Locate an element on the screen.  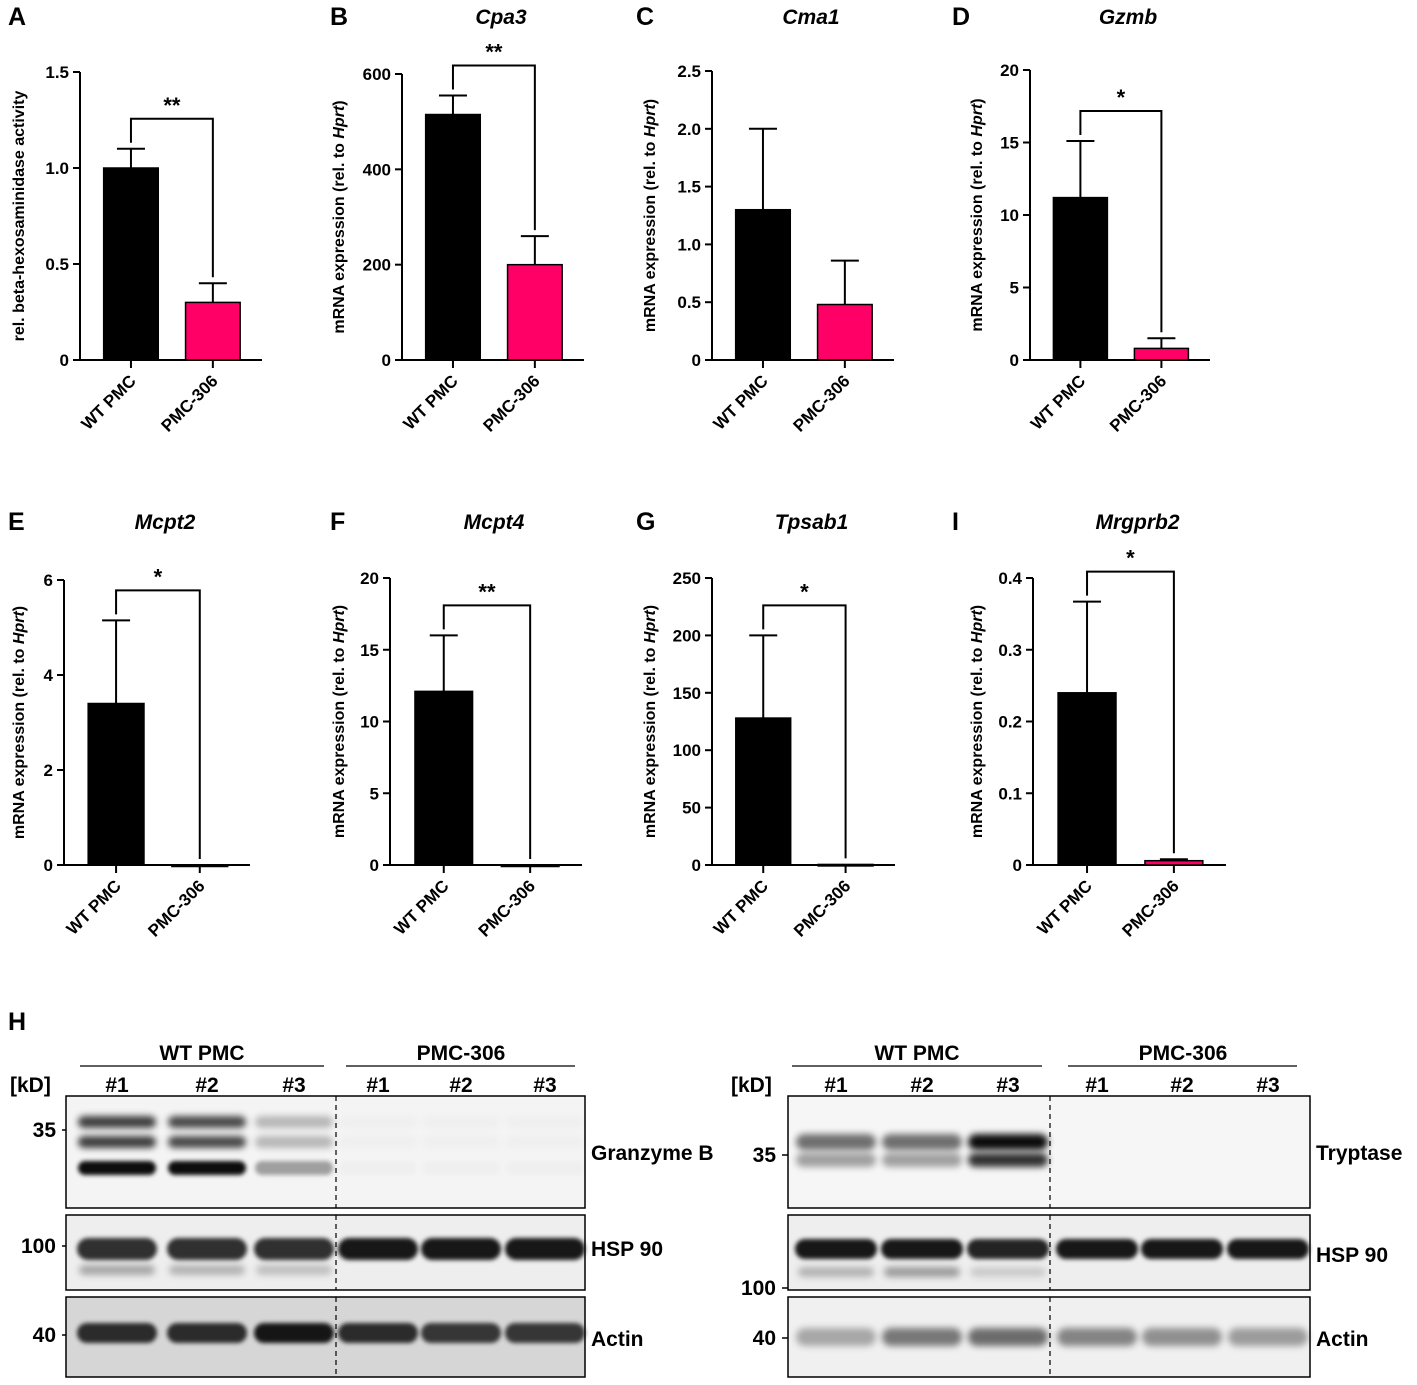
protein-label: Actin is located at coordinates (1342, 1339).